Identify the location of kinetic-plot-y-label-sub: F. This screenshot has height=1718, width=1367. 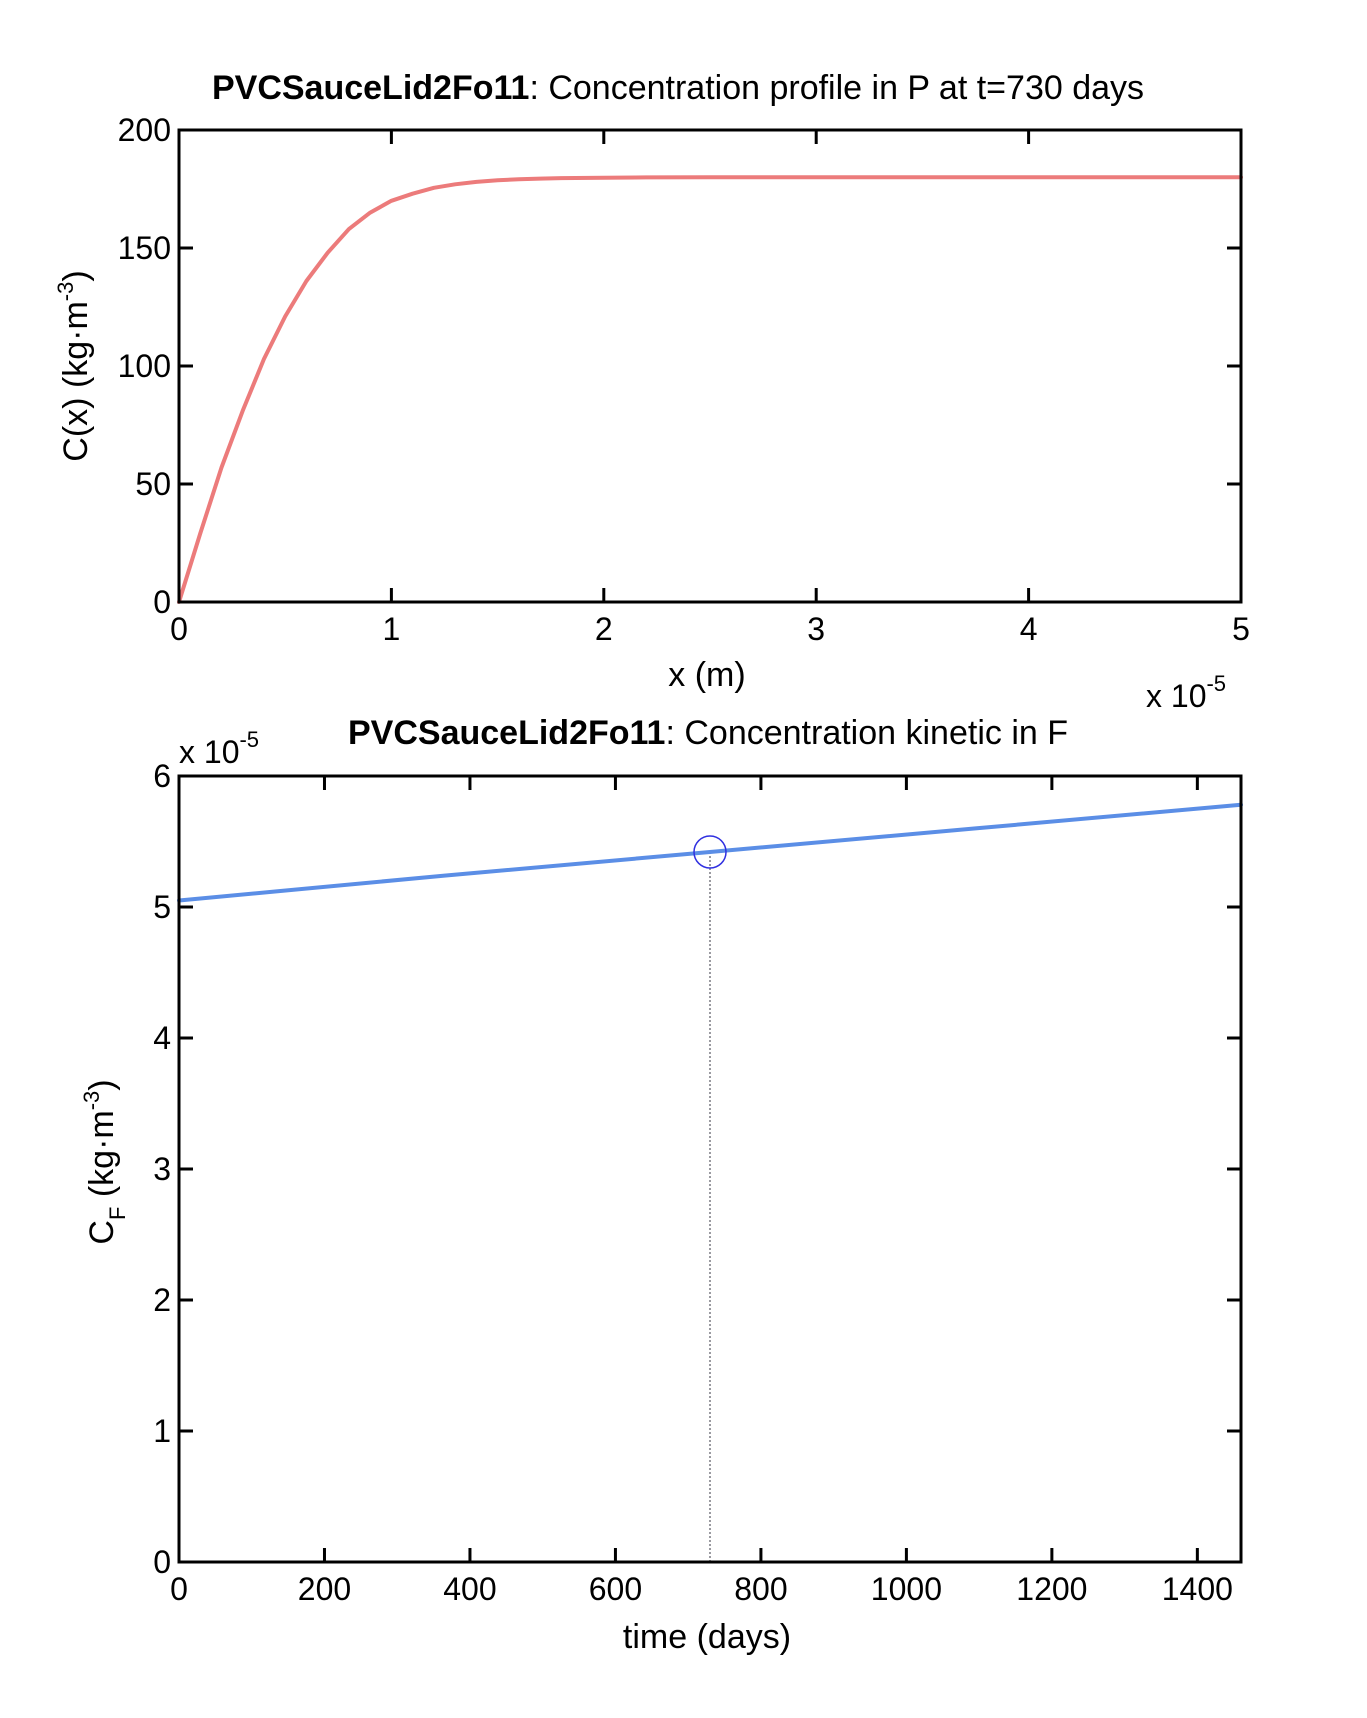
(117, 1213).